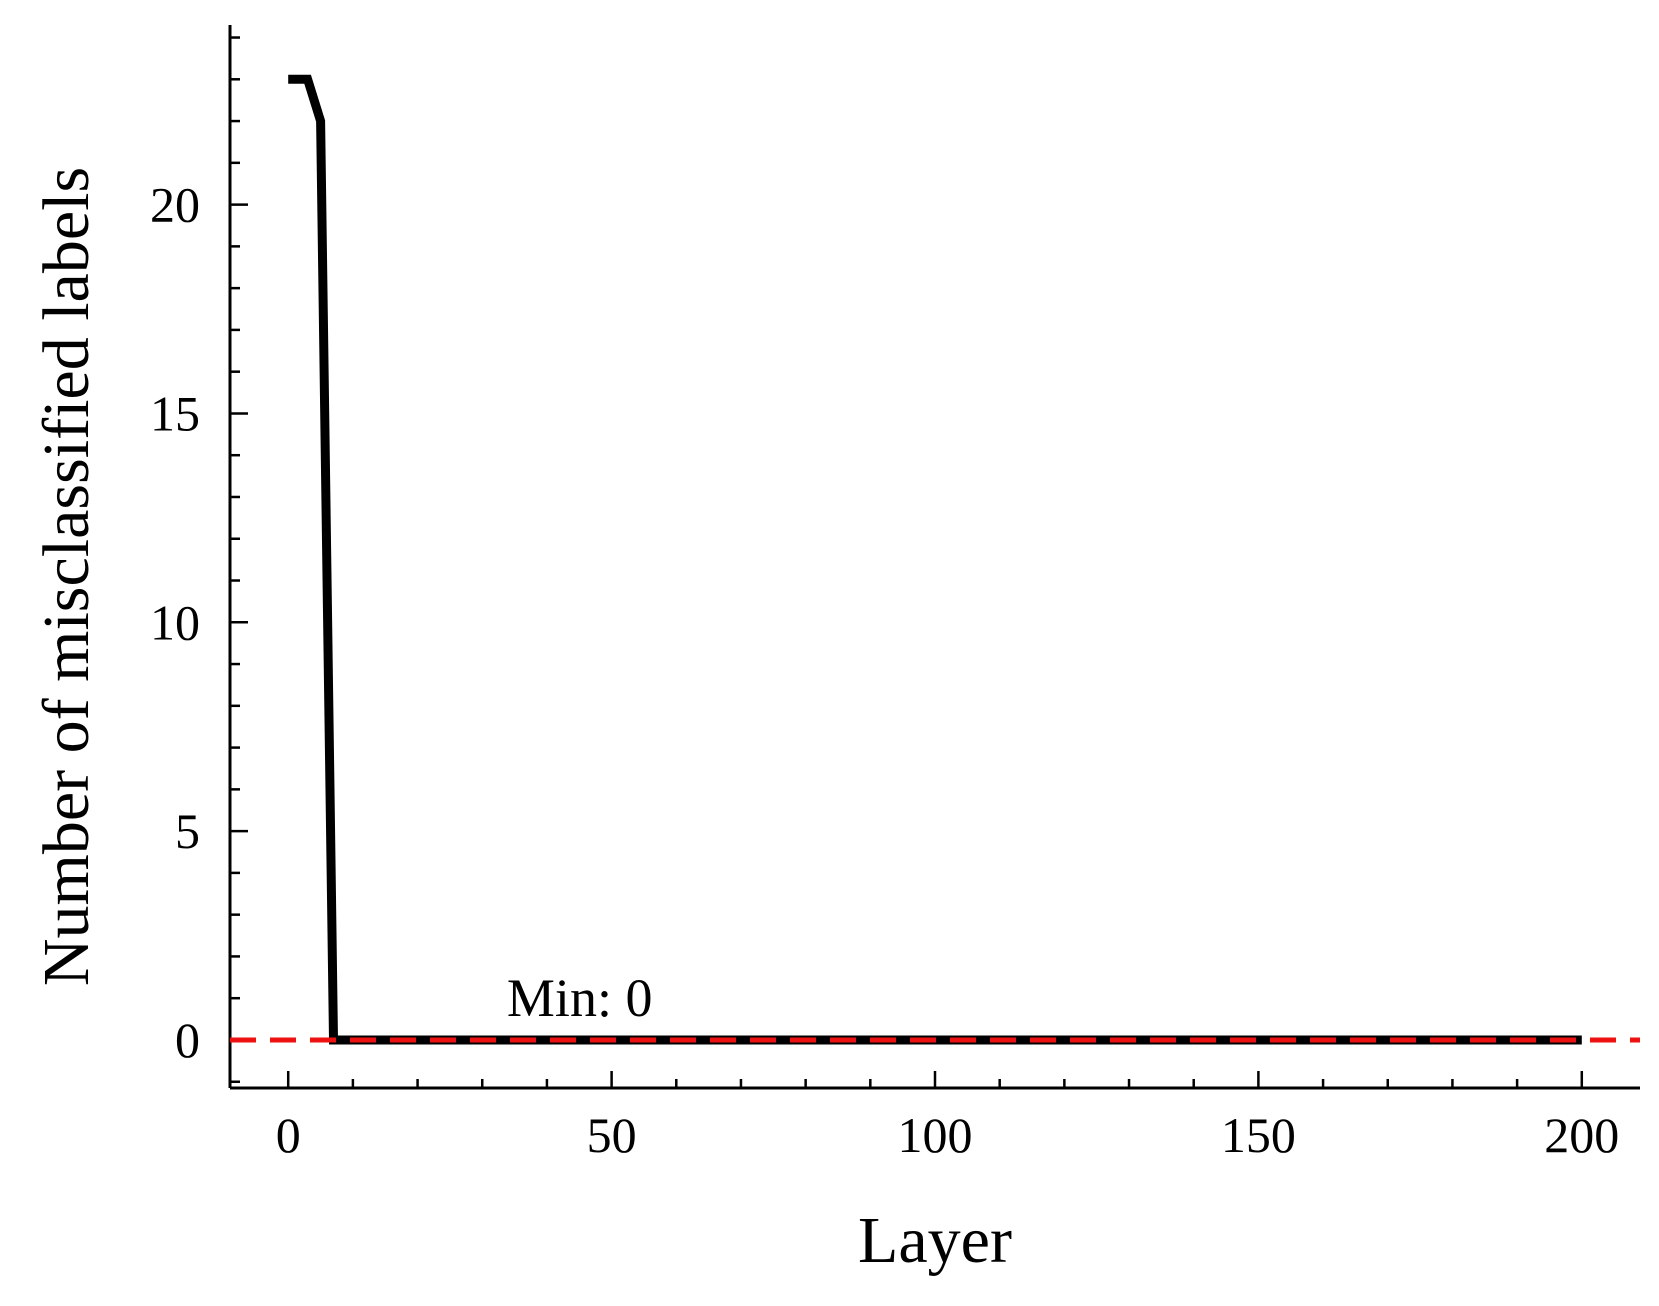 The width and height of the screenshot is (1659, 1306). What do you see at coordinates (580, 998) in the screenshot?
I see `min-annotation: Min: 0` at bounding box center [580, 998].